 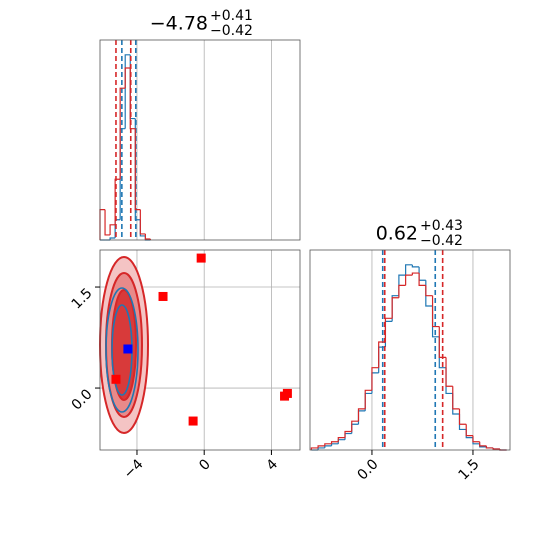 I want to click on x-tick-label: 1.5, so click(x=469, y=469).